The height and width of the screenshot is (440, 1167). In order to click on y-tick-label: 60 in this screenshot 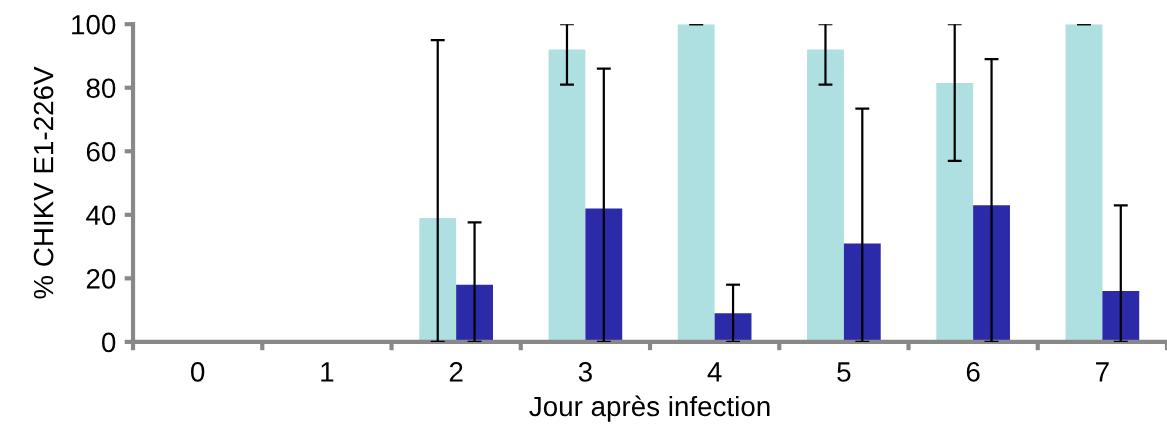, I will do `click(101, 151)`.